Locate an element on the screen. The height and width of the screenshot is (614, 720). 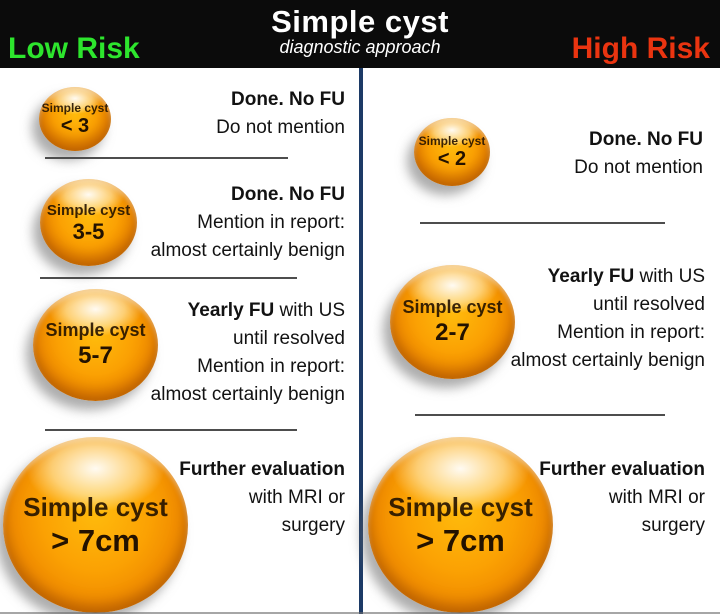
low-risk-label: Low Risk is located at coordinates (74, 48).